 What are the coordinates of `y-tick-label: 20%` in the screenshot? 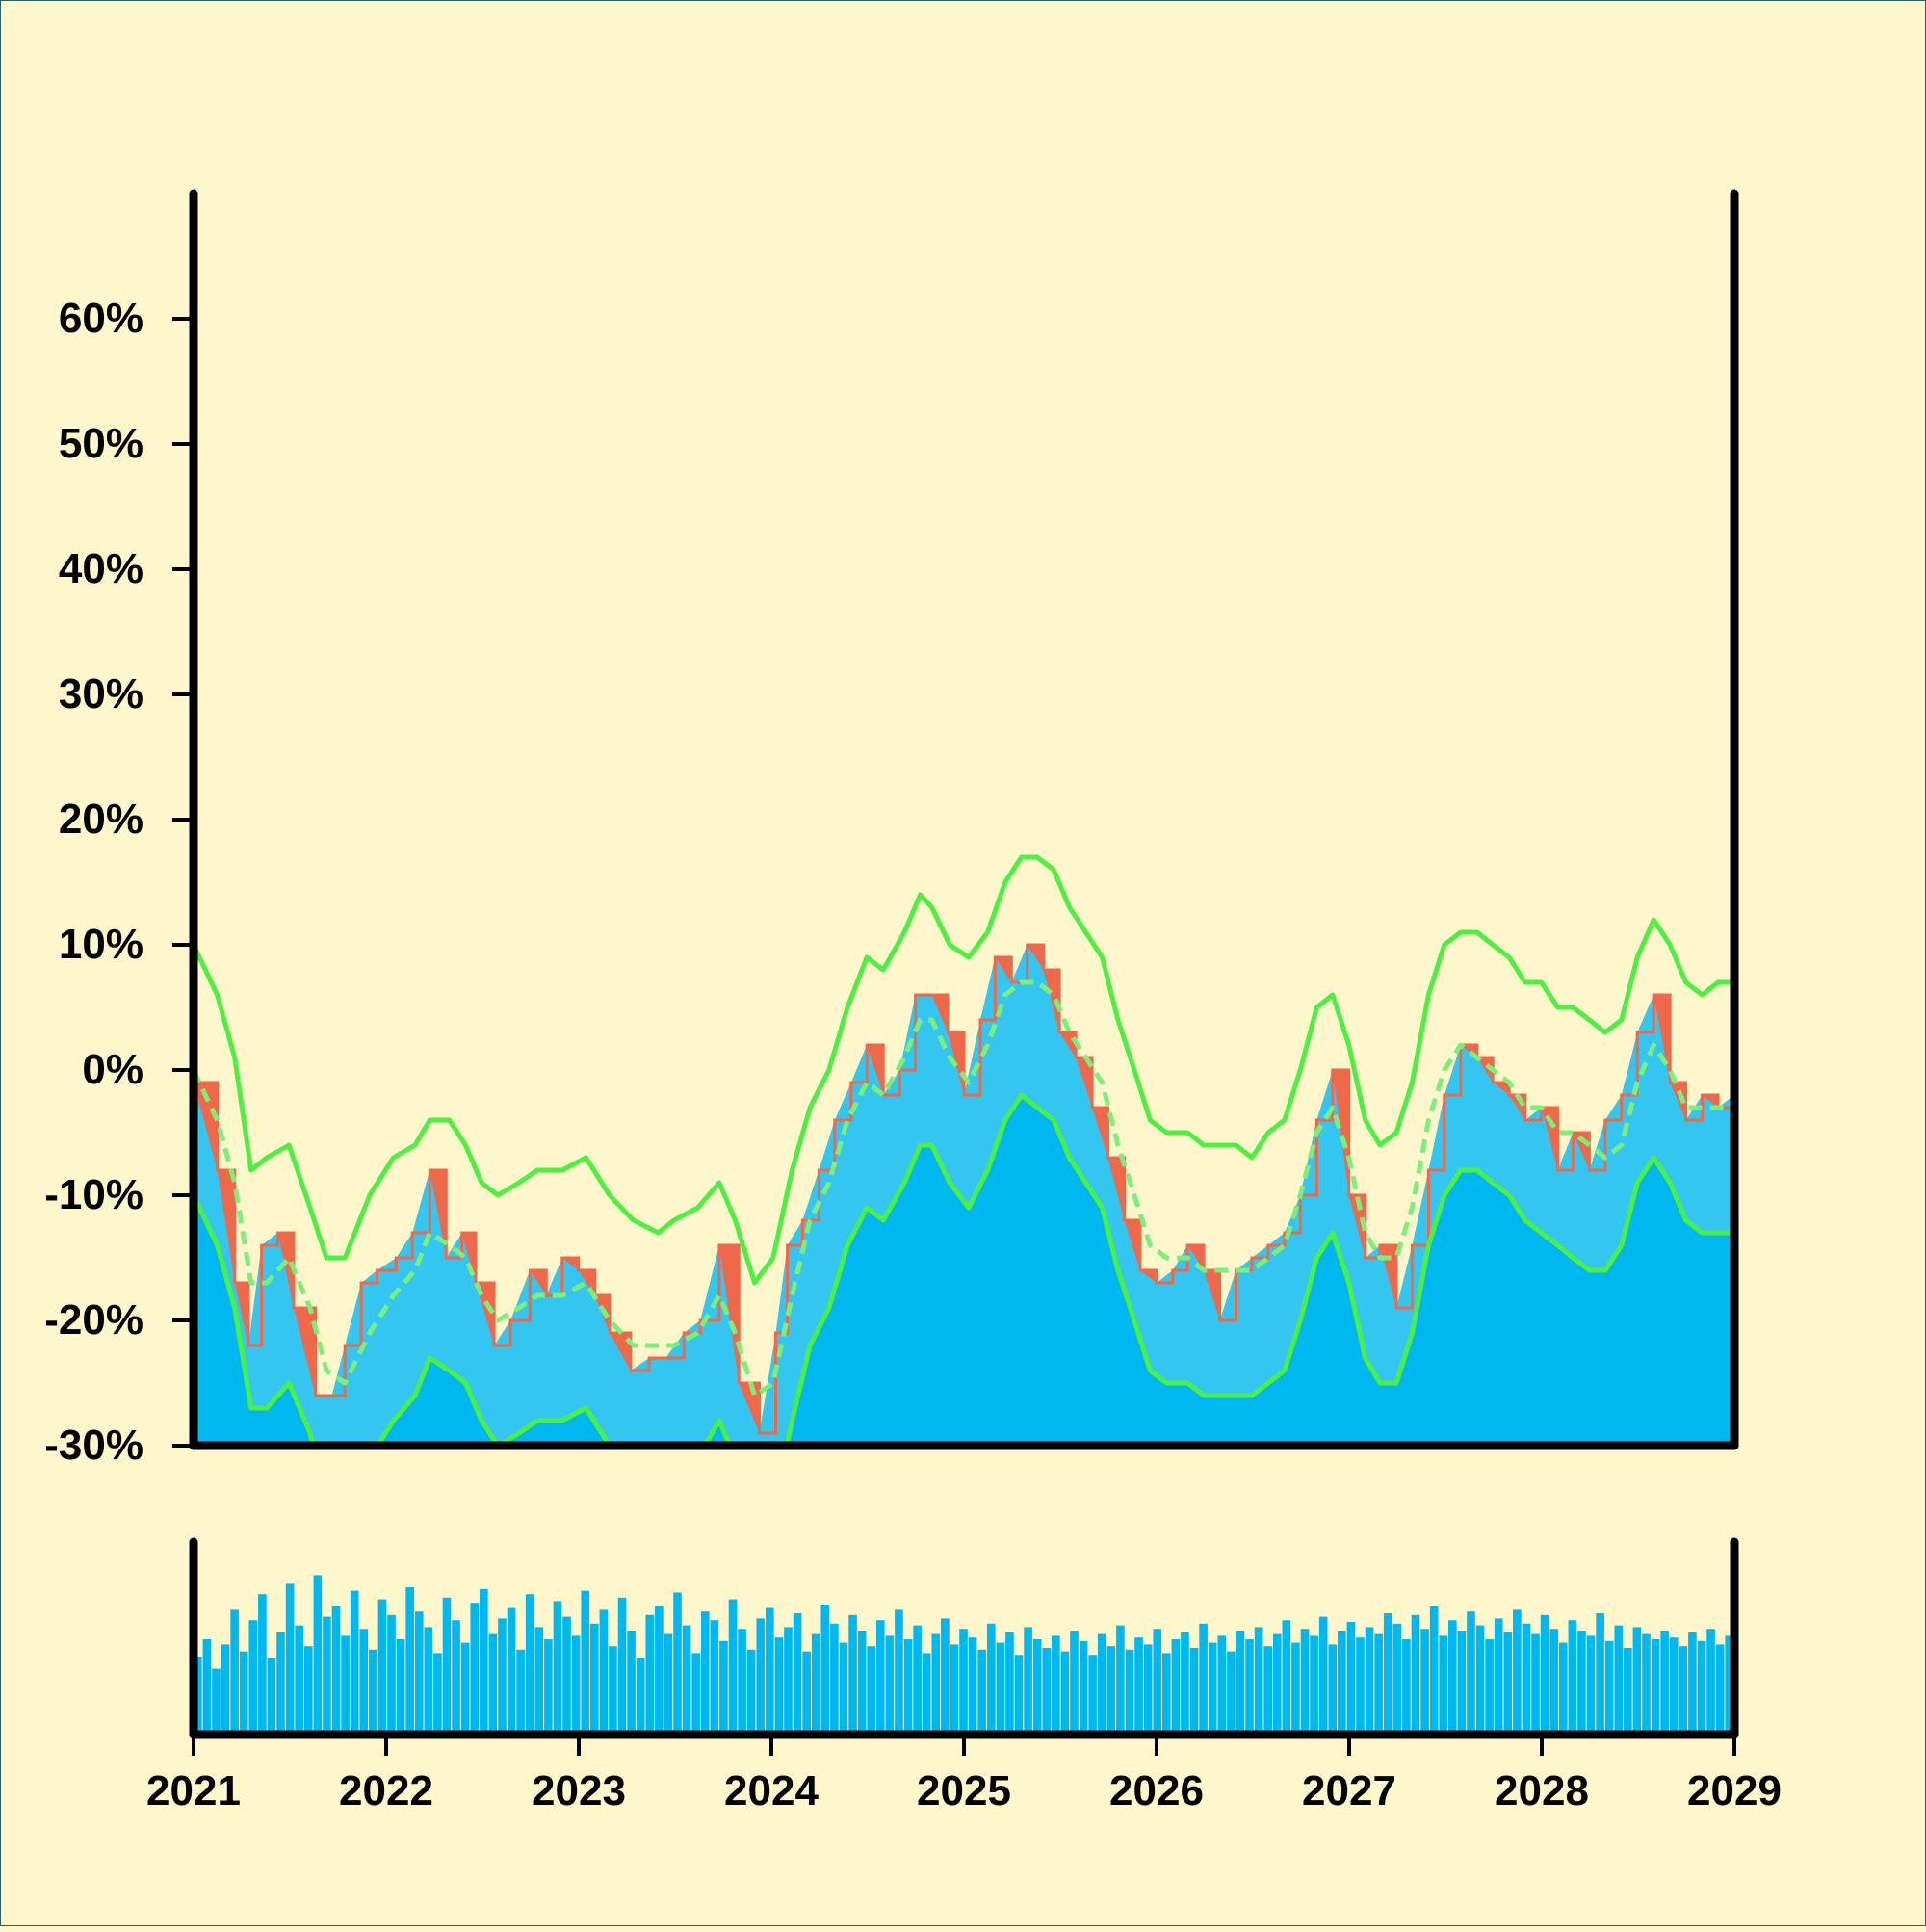 It's located at (101, 819).